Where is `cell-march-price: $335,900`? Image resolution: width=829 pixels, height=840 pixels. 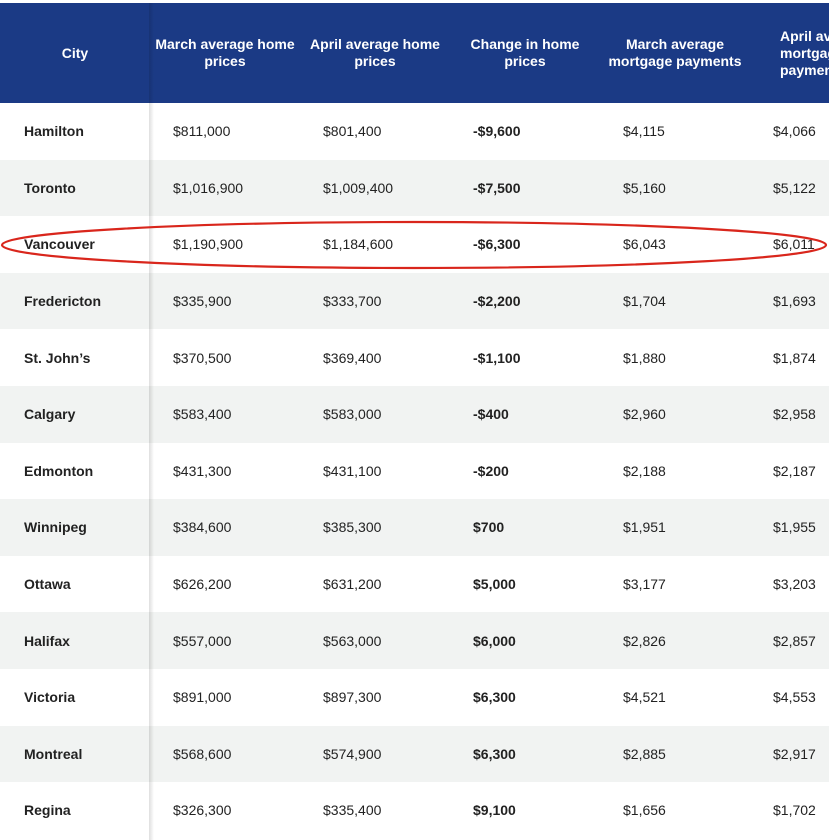
cell-march-price: $335,900 is located at coordinates (202, 301).